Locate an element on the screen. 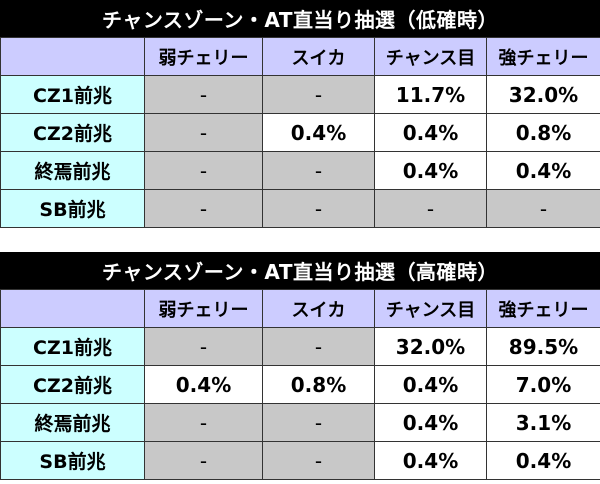  table-row: CZ1前兆 - - 32.0% 89.5% is located at coordinates (300, 346).